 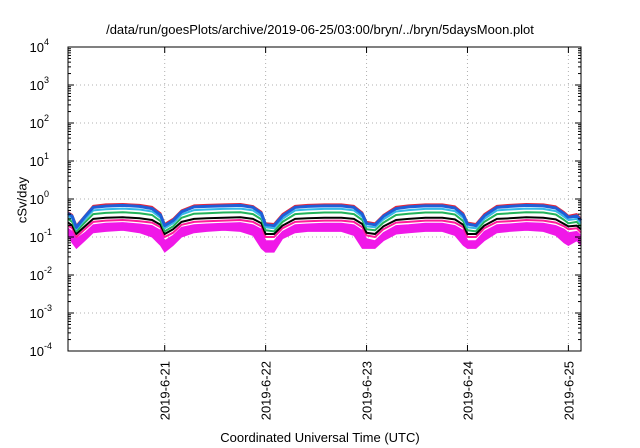 What do you see at coordinates (367, 390) in the screenshot?
I see `x-tick-label: 2019-6-23` at bounding box center [367, 390].